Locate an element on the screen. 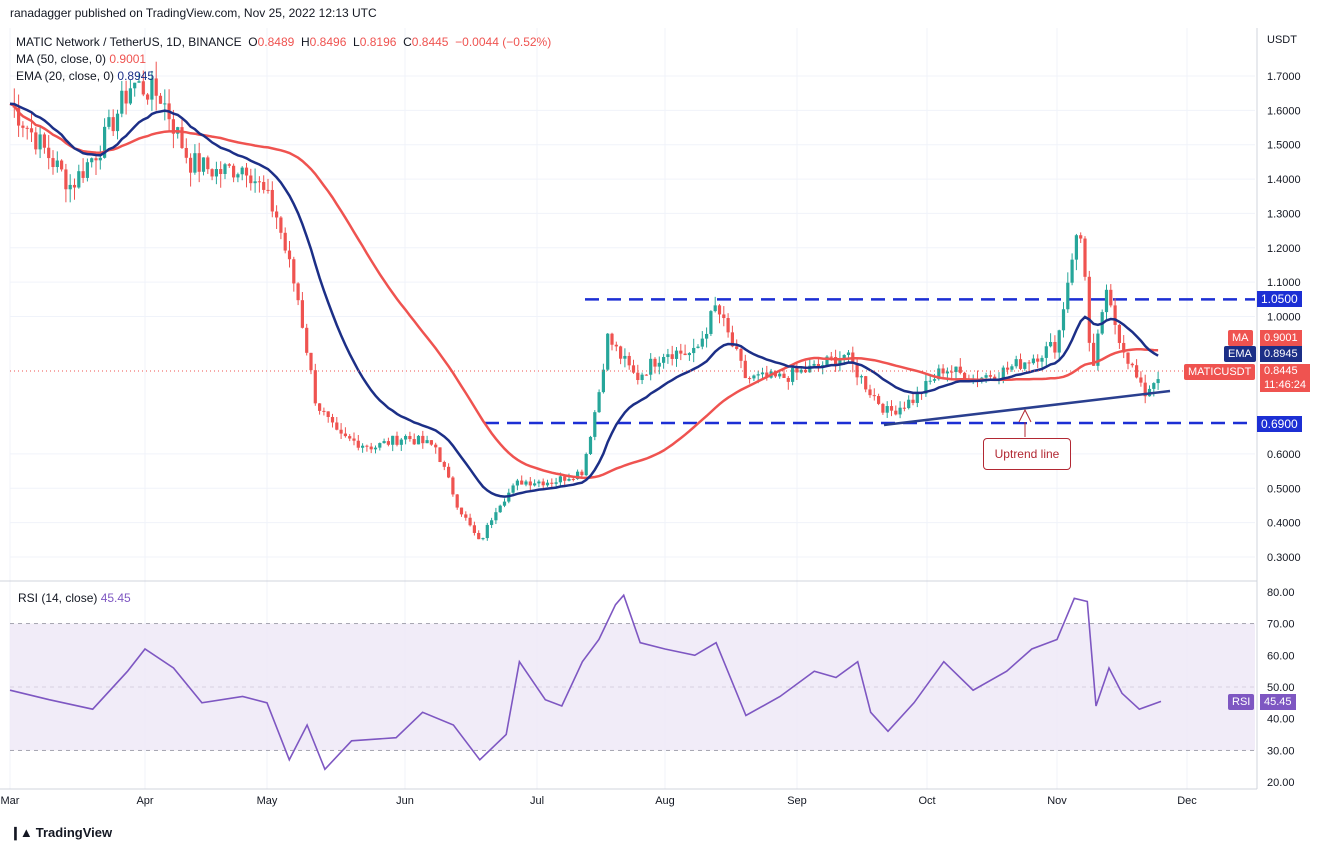 This screenshot has width=1335, height=849. rsi-legend: RSI (14, close) 45.45 is located at coordinates (74, 598).